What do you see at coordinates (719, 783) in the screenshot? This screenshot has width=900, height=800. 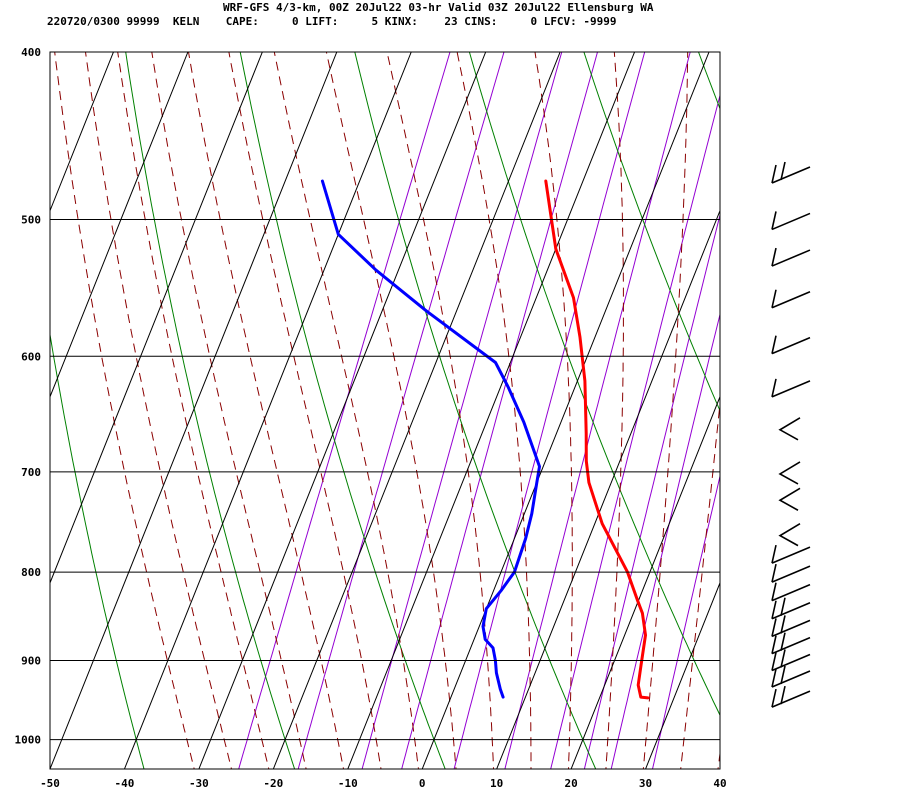 I see `temperature-tick-label: 40` at bounding box center [719, 783].